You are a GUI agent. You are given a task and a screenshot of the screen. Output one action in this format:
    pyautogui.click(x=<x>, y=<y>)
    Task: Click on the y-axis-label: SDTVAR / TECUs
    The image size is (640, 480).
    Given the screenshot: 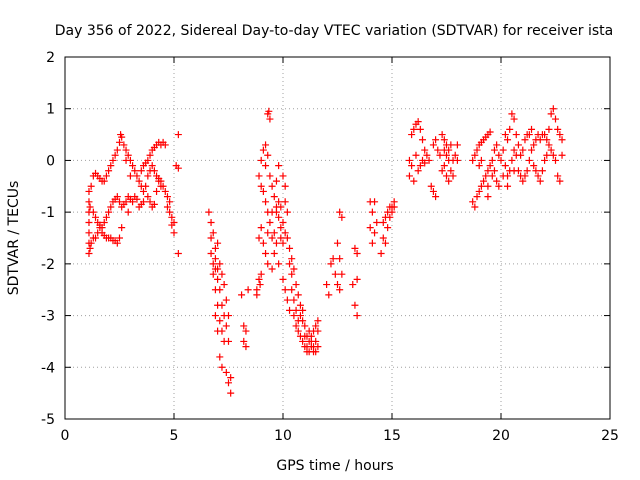 What is the action you would take?
    pyautogui.click(x=14, y=238)
    